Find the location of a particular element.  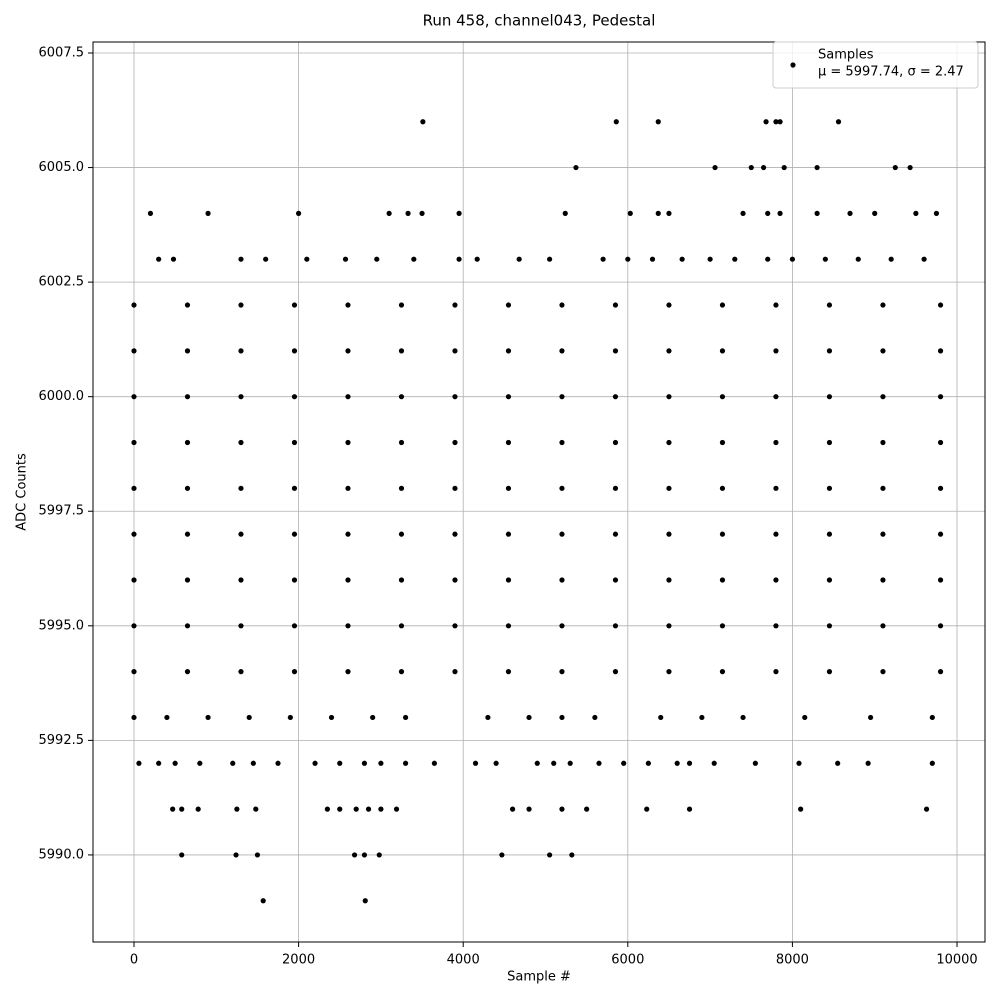

y-tick-label: 6007.5 is located at coordinates (62, 52).